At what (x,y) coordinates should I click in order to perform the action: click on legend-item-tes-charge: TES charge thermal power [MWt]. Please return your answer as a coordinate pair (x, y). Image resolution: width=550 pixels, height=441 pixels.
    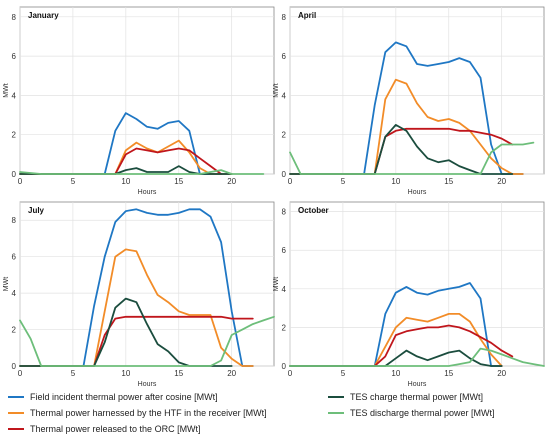
    Looking at the image, I should click on (405, 397).